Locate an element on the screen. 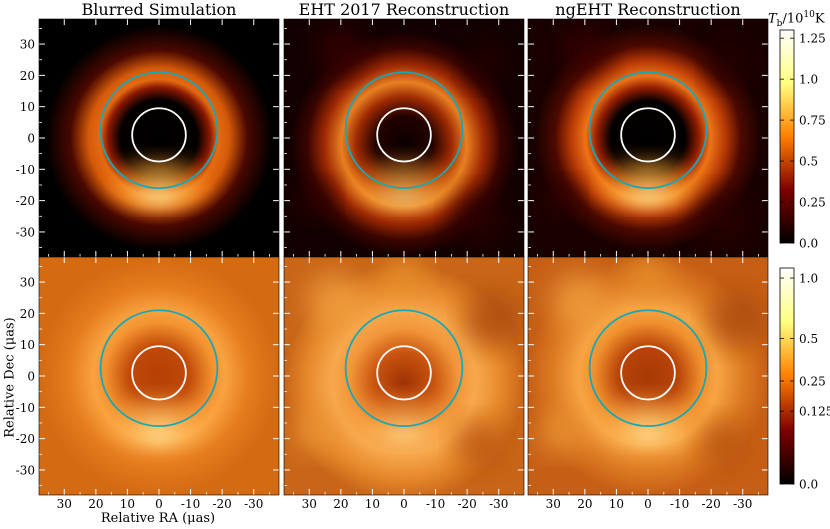 The height and width of the screenshot is (529, 830). panel-title-blurred-simulation: Blurred Simulation is located at coordinates (159, 9).